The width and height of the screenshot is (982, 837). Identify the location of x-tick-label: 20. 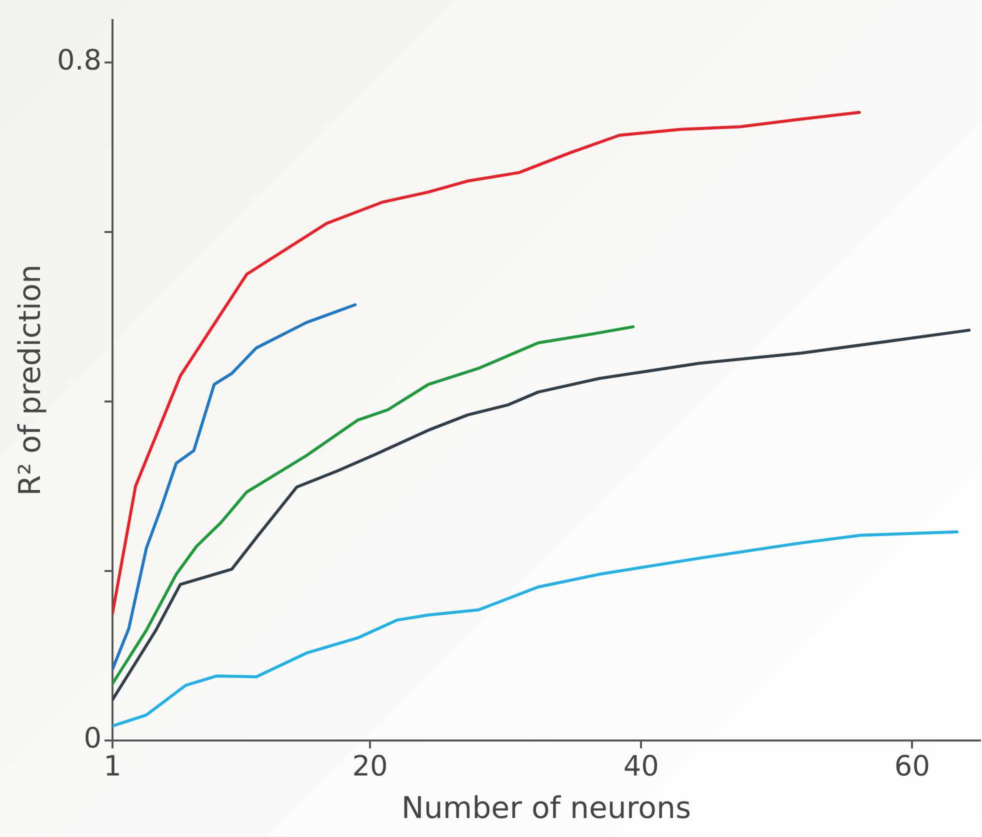
(370, 765).